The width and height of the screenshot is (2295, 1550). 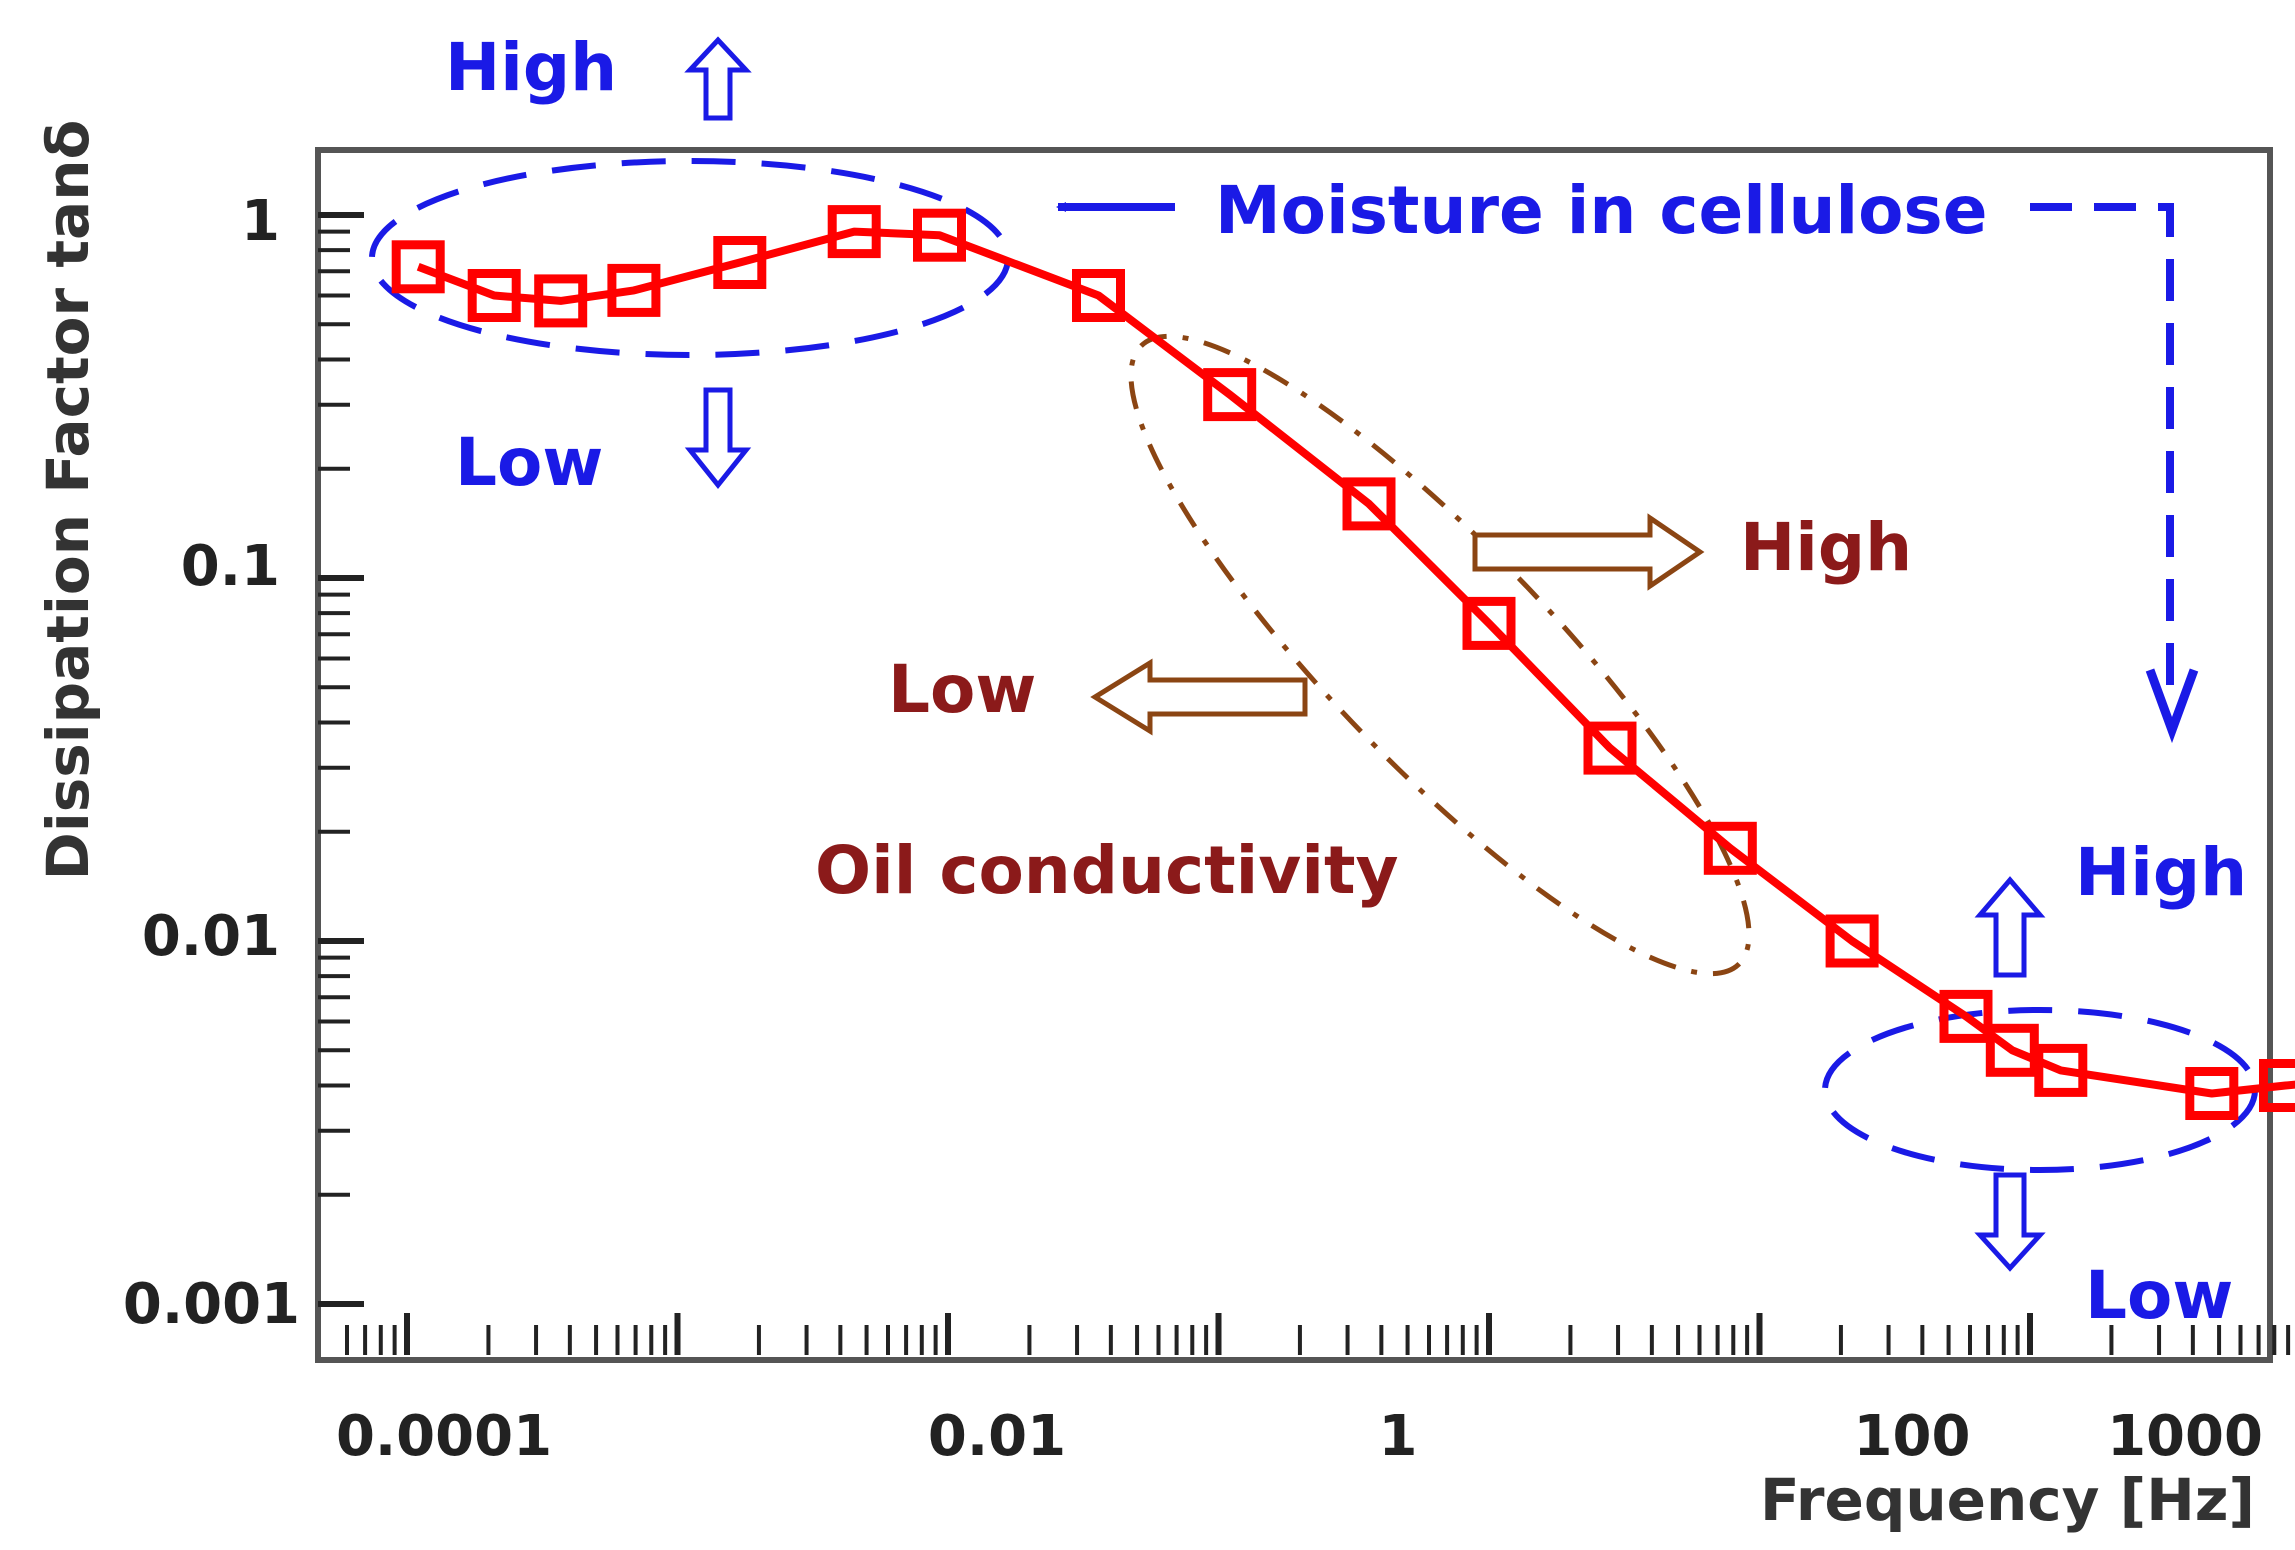 I want to click on oil-left-arrow-icon, so click(x=1199, y=697).